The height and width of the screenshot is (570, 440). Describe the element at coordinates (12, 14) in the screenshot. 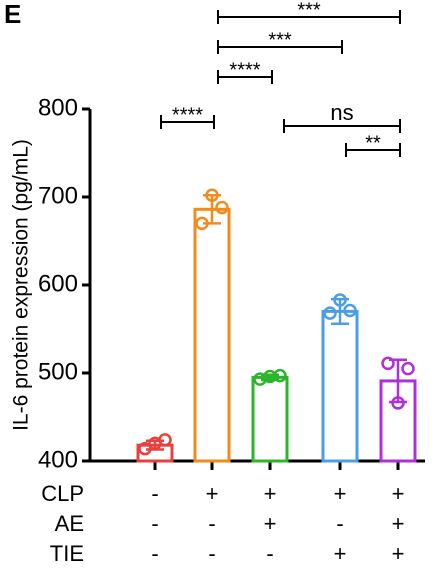

I see `panel-label: E` at that location.